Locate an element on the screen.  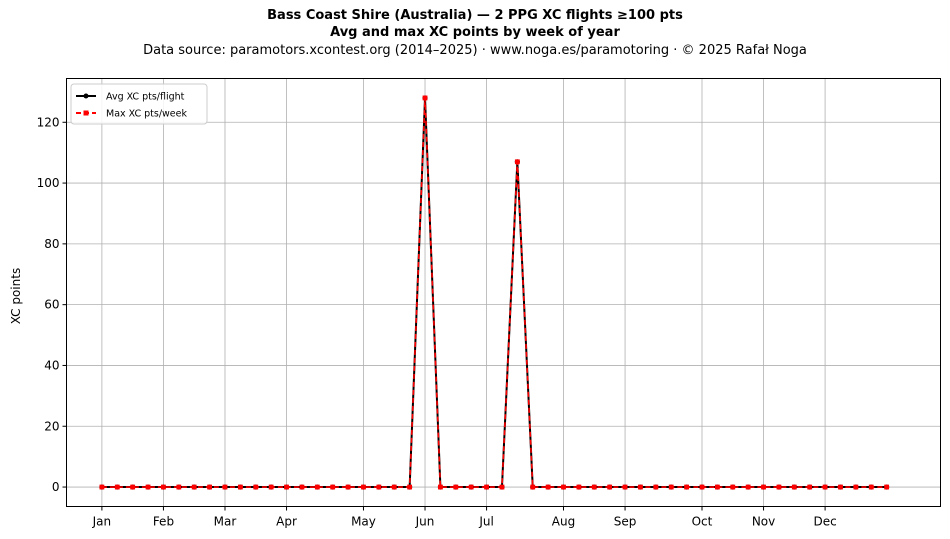
x-tick-label-jan: Jan is located at coordinates (102, 522).